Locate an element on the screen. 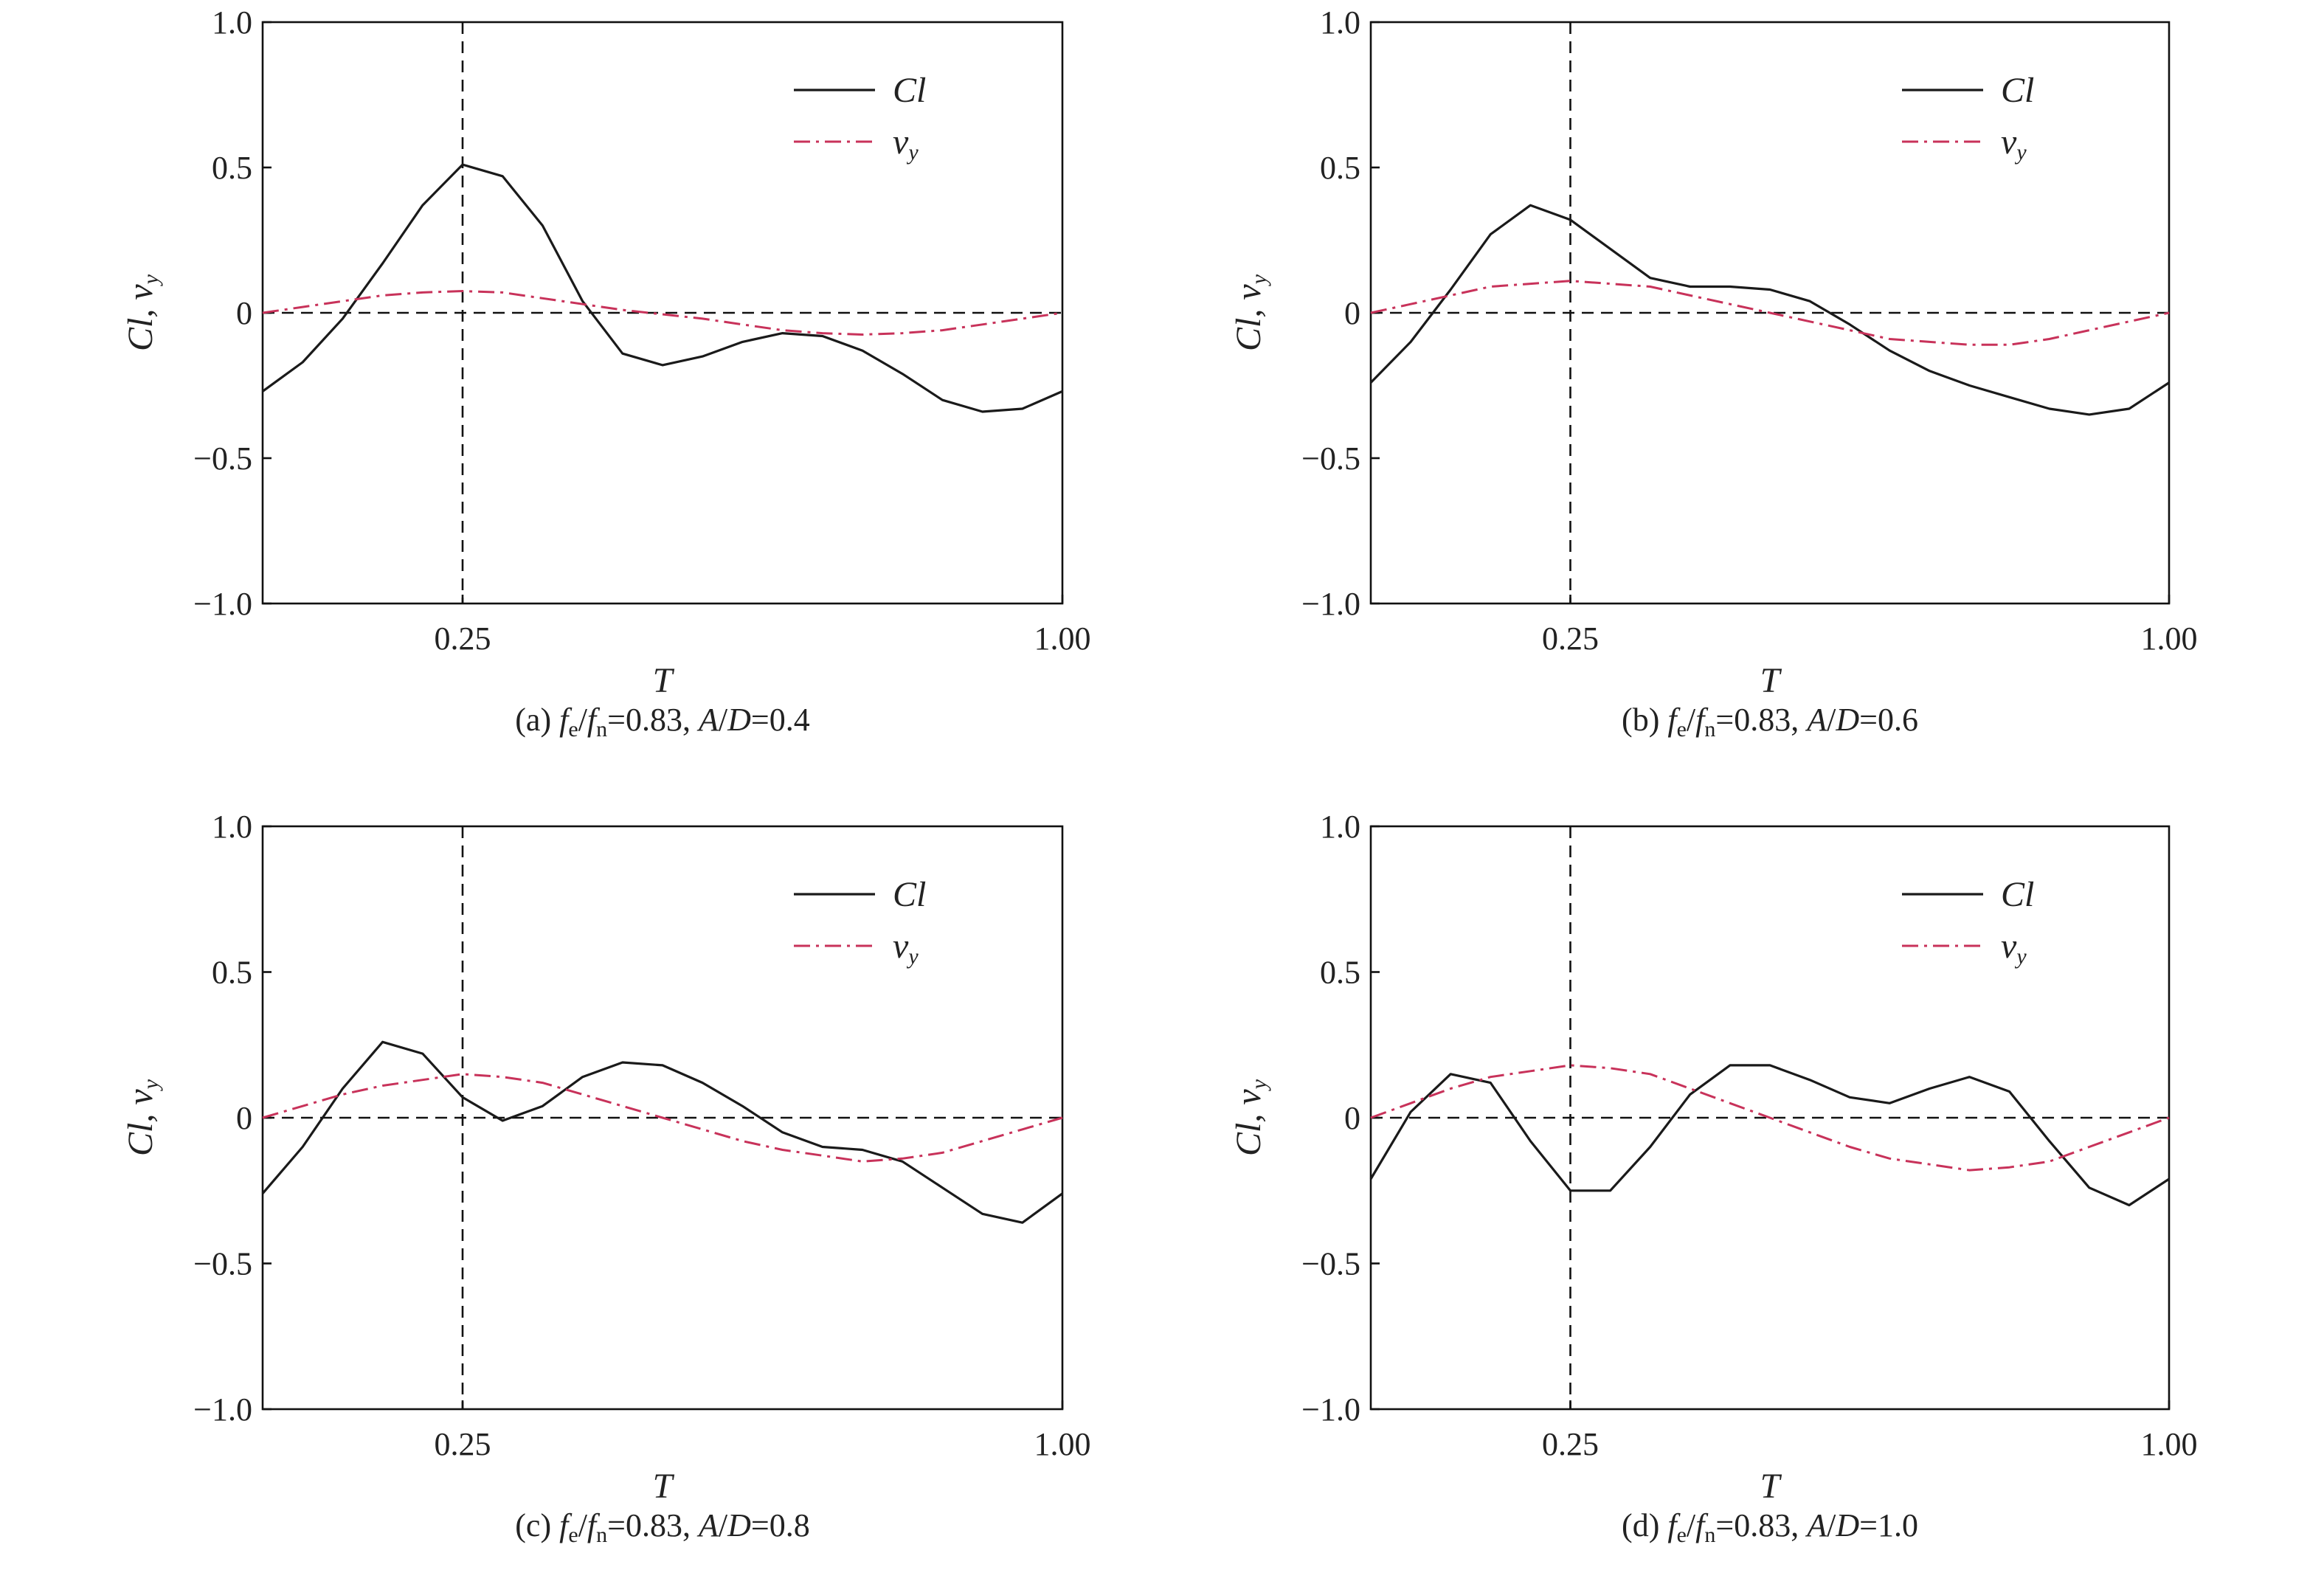 This screenshot has height=1570, width=2324. panel-caption: (d) fe/fn=0.83, A/D=1.0 is located at coordinates (1770, 1527).